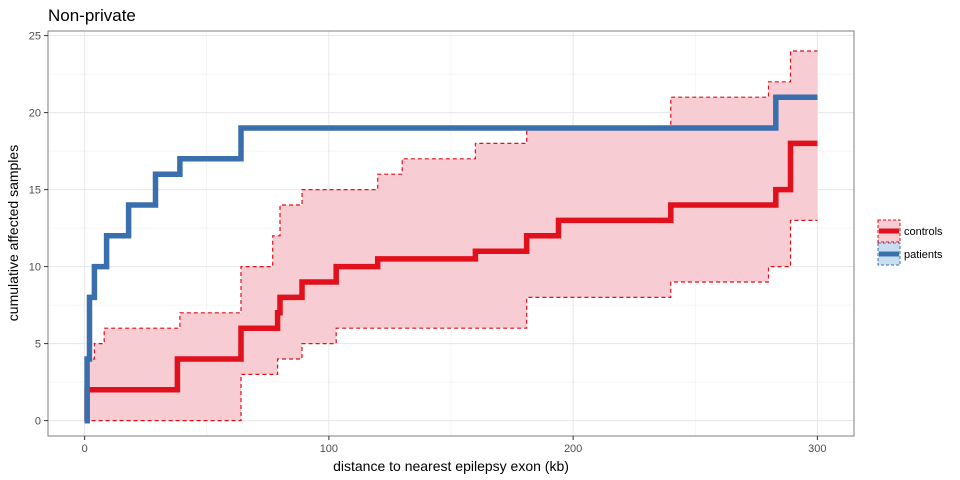 The image size is (960, 480). Describe the element at coordinates (35, 37) in the screenshot. I see `y-tick-label: 25` at that location.